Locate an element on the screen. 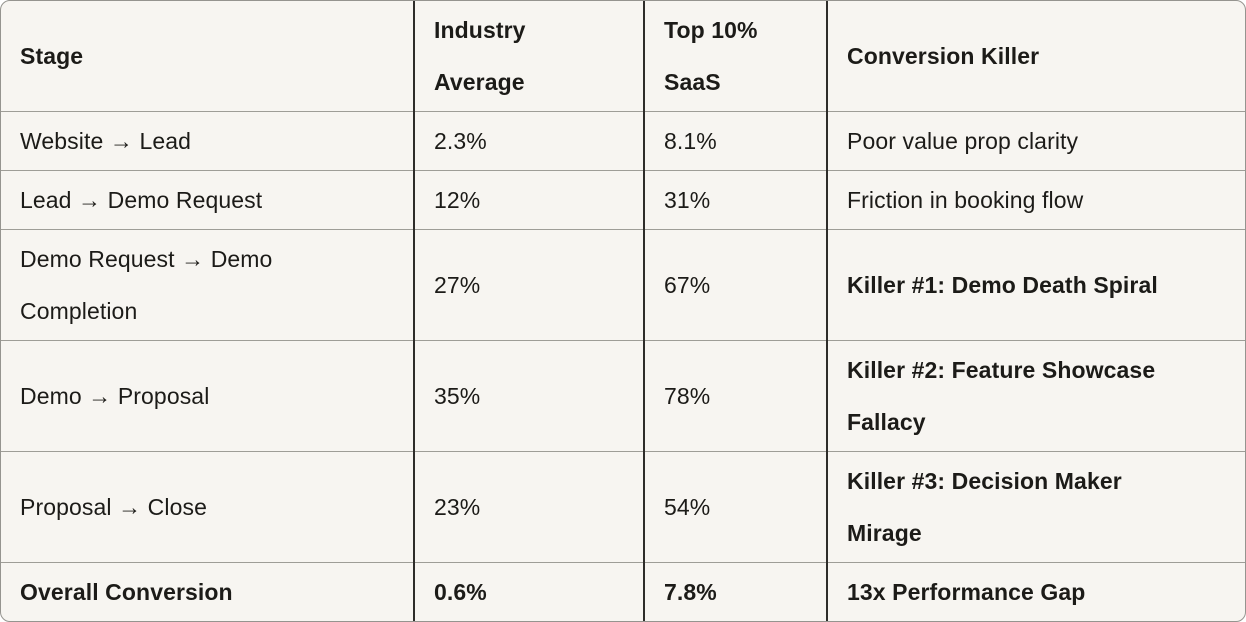 This screenshot has width=1246, height=622. cell-stage: Proposal → Close is located at coordinates (208, 507).